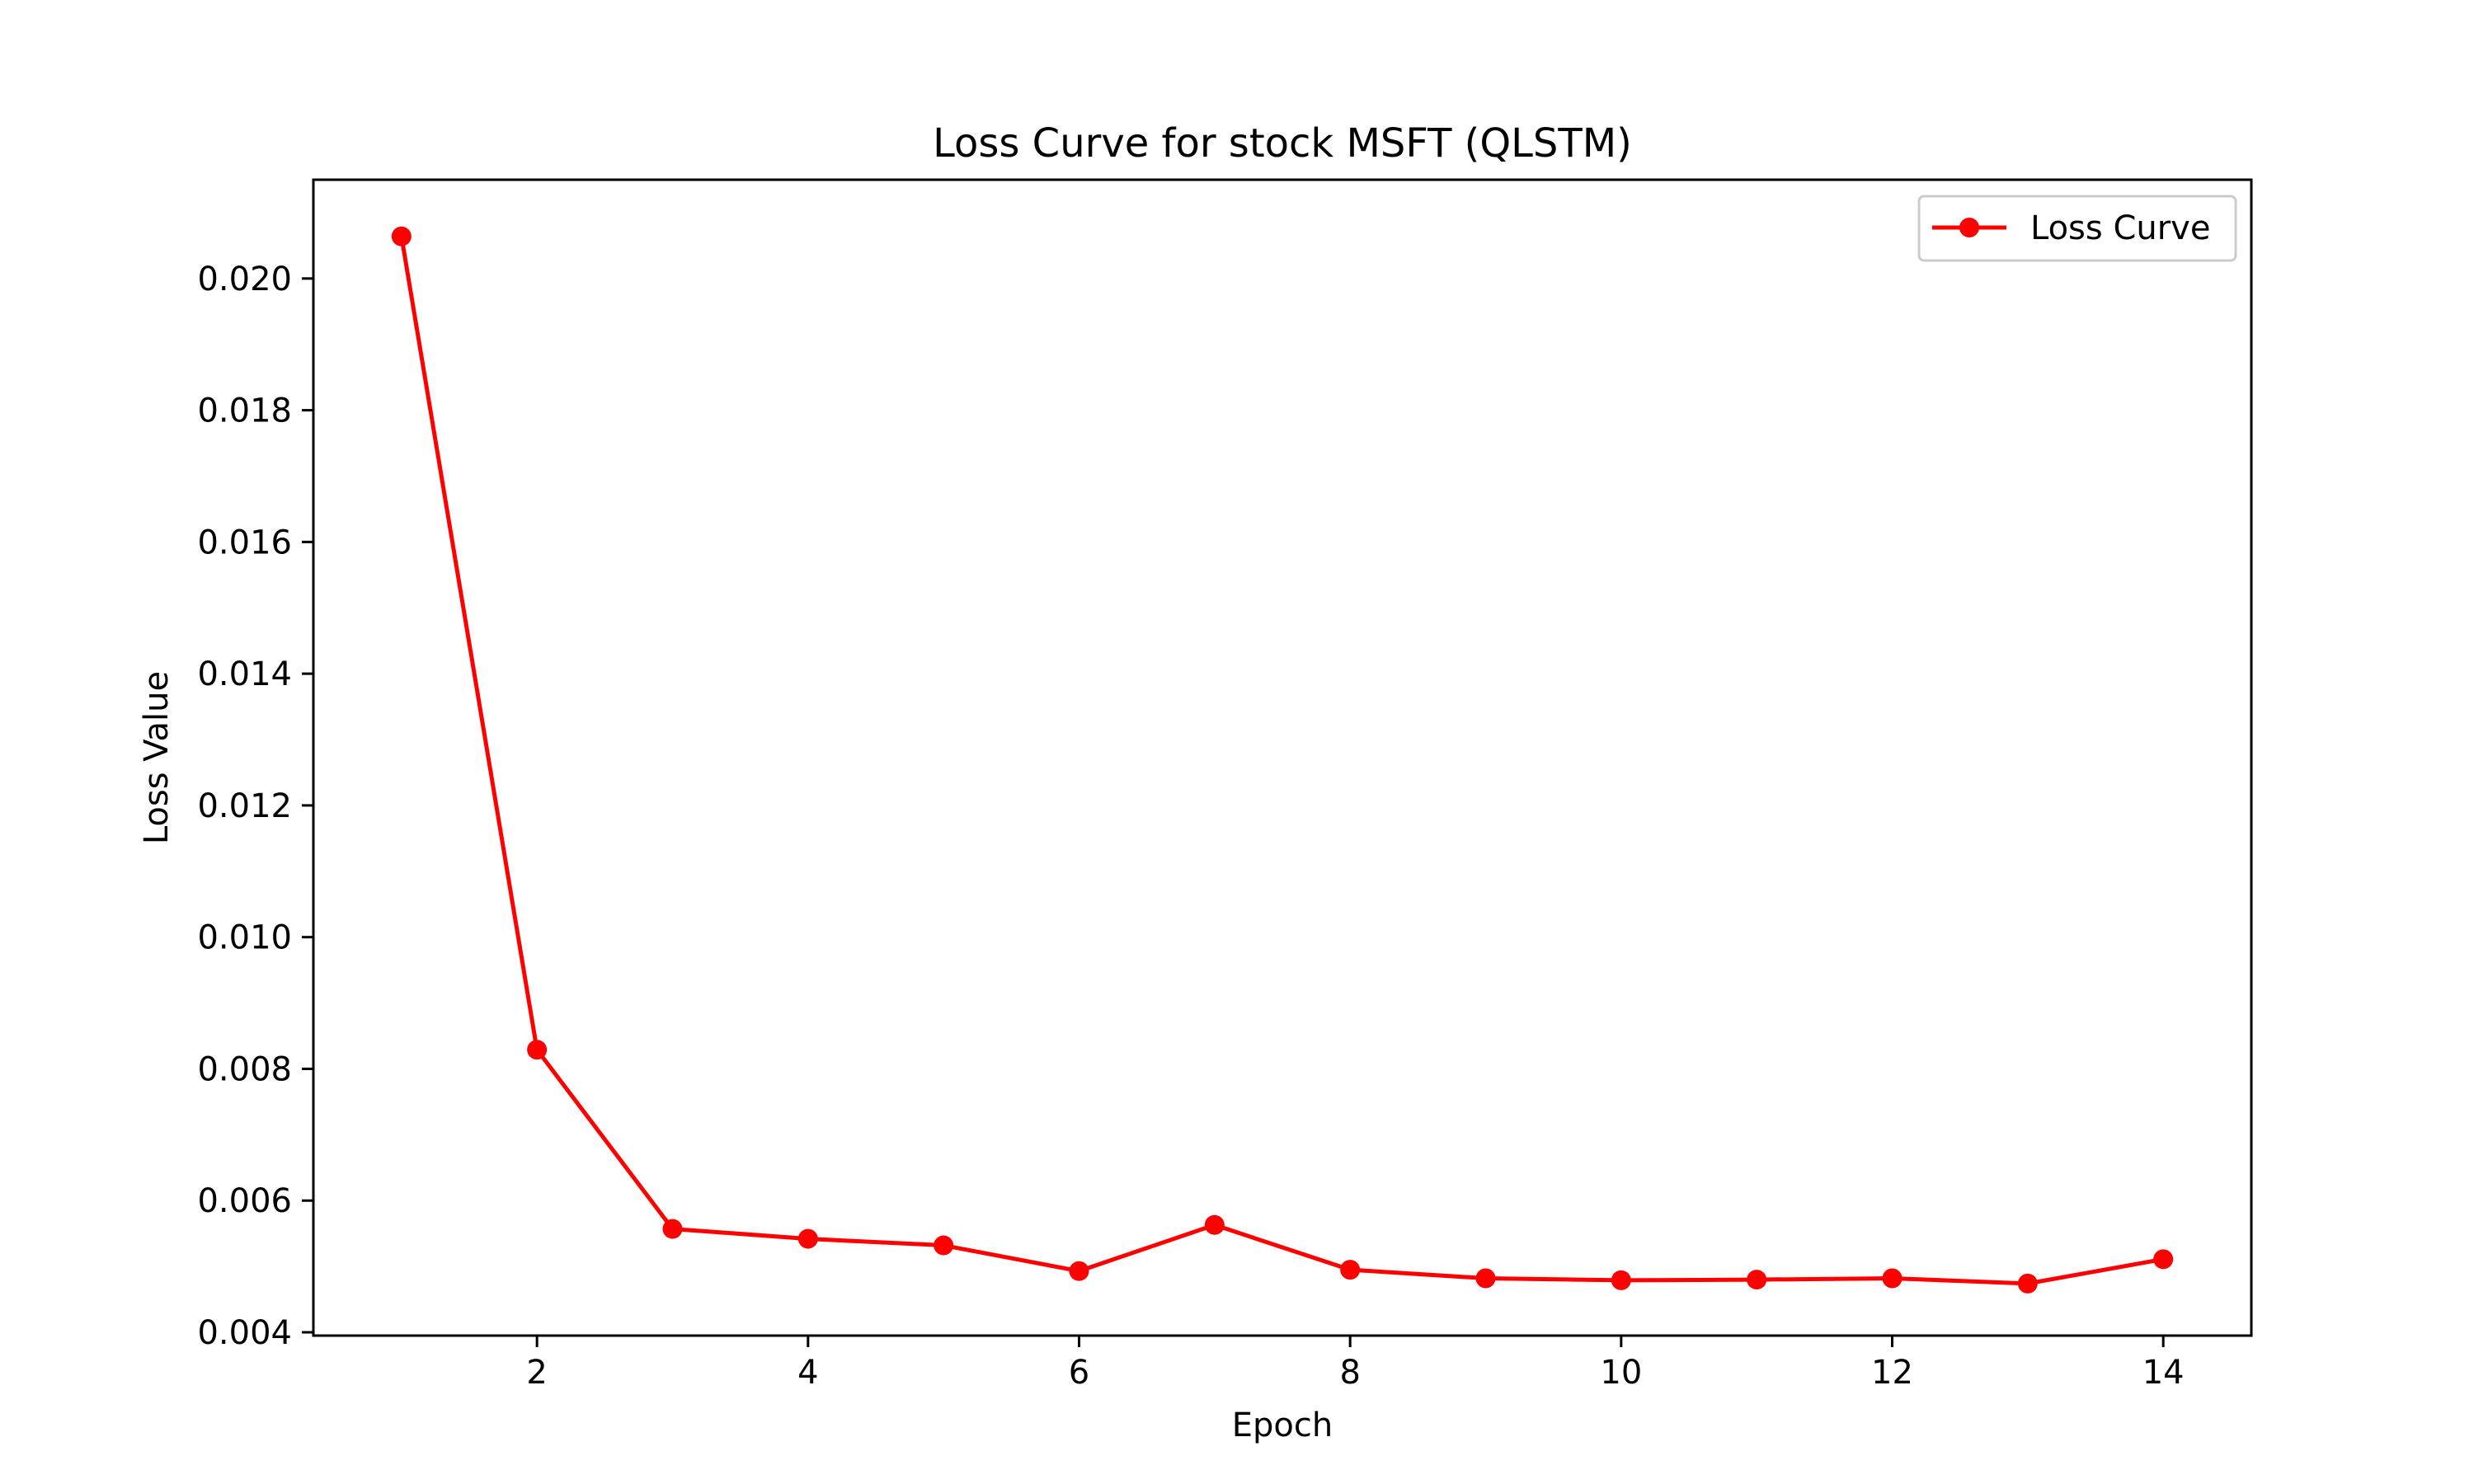  I want to click on legend-box, so click(2077, 228).